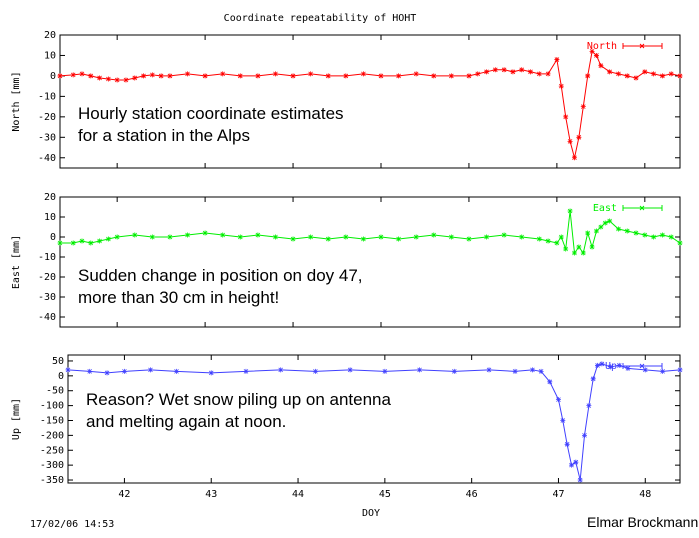 This screenshot has width=699, height=538. I want to click on annotation-line: Hourly station coordinate estimates, so click(211, 113).